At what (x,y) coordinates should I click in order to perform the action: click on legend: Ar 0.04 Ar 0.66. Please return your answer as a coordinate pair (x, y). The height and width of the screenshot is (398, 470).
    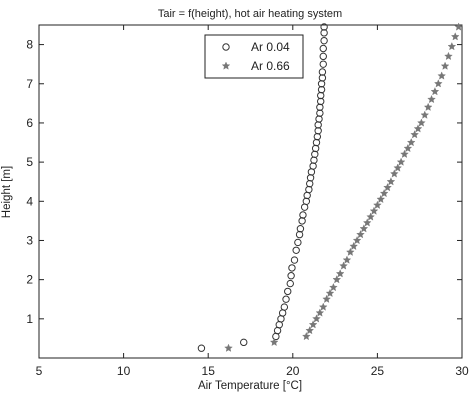
    Looking at the image, I should click on (254, 56).